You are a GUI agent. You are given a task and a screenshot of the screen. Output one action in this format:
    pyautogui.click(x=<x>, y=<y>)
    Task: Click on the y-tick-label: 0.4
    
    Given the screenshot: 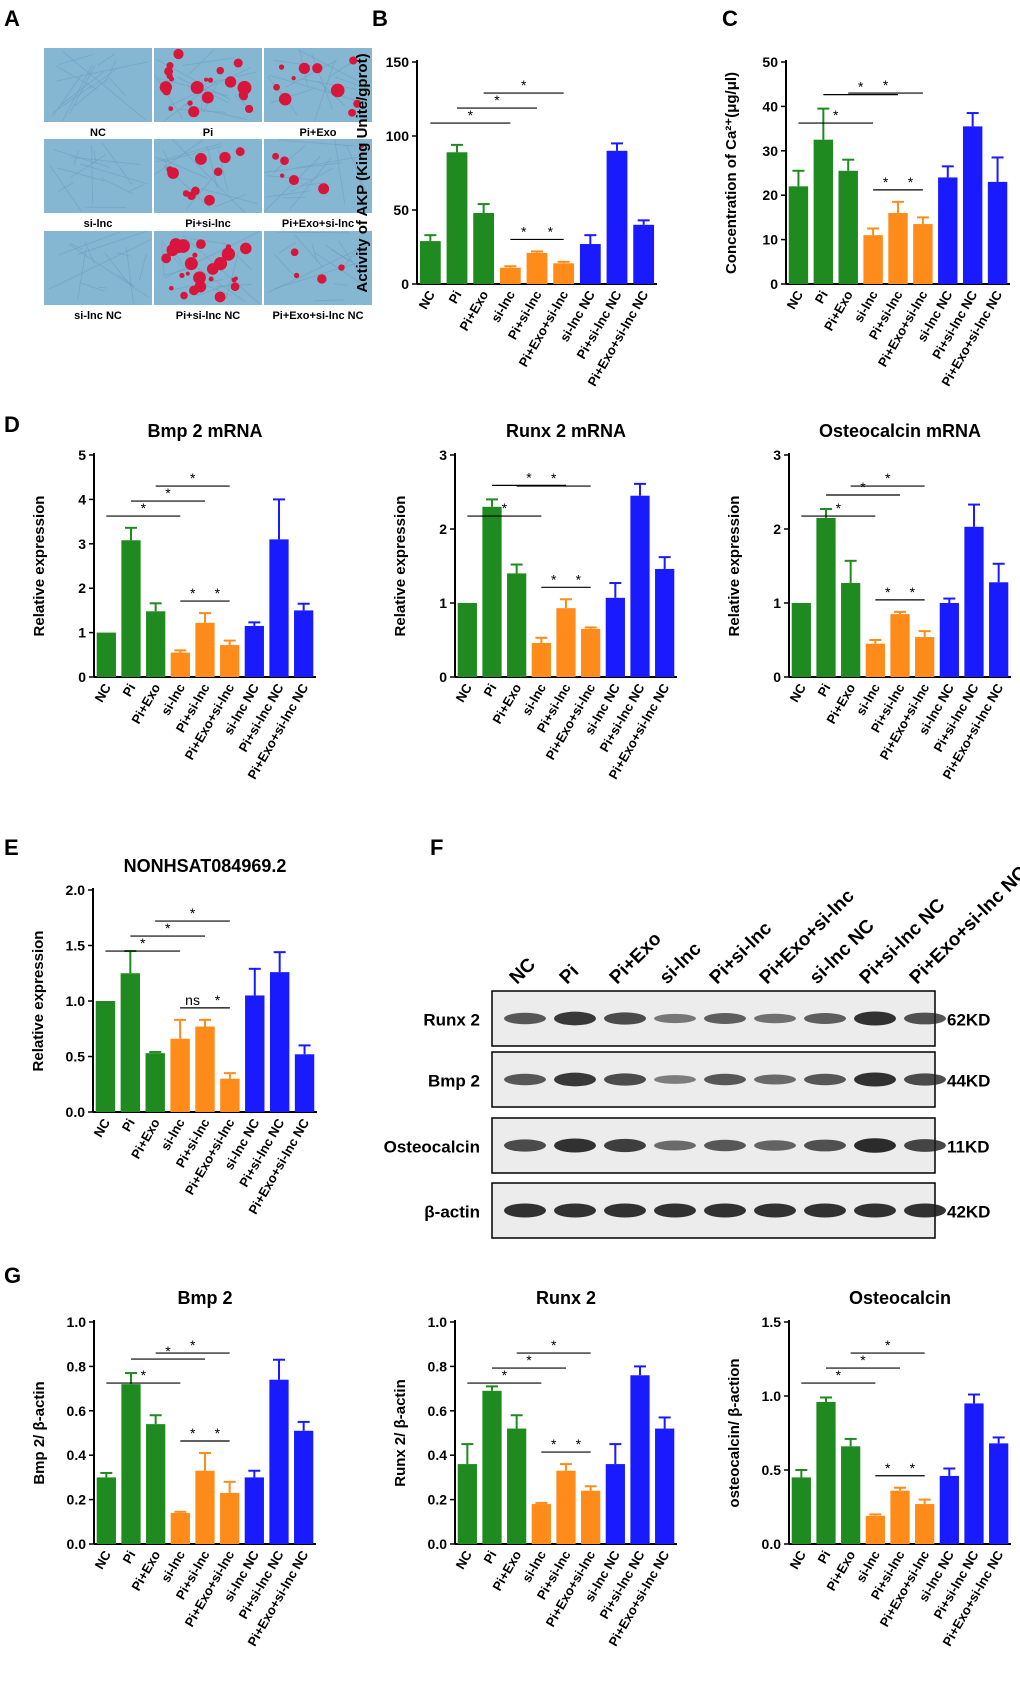 What is the action you would take?
    pyautogui.click(x=77, y=1455)
    